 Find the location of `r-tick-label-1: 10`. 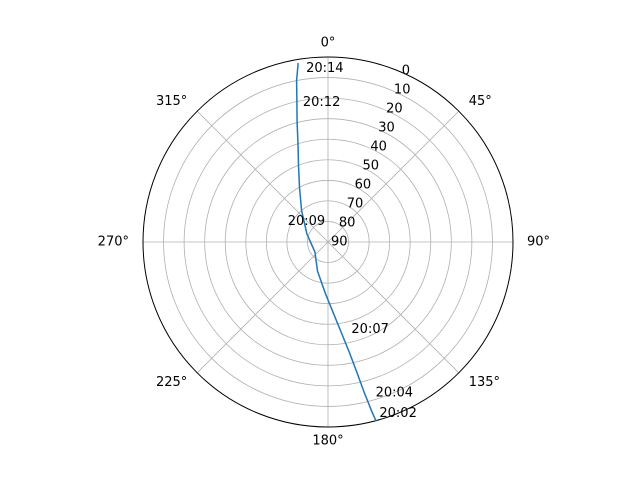

r-tick-label-1: 10 is located at coordinates (402, 90).